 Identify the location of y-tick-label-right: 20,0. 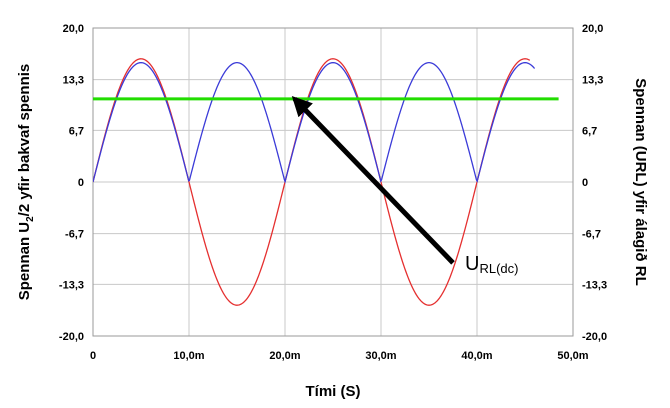
(592, 29).